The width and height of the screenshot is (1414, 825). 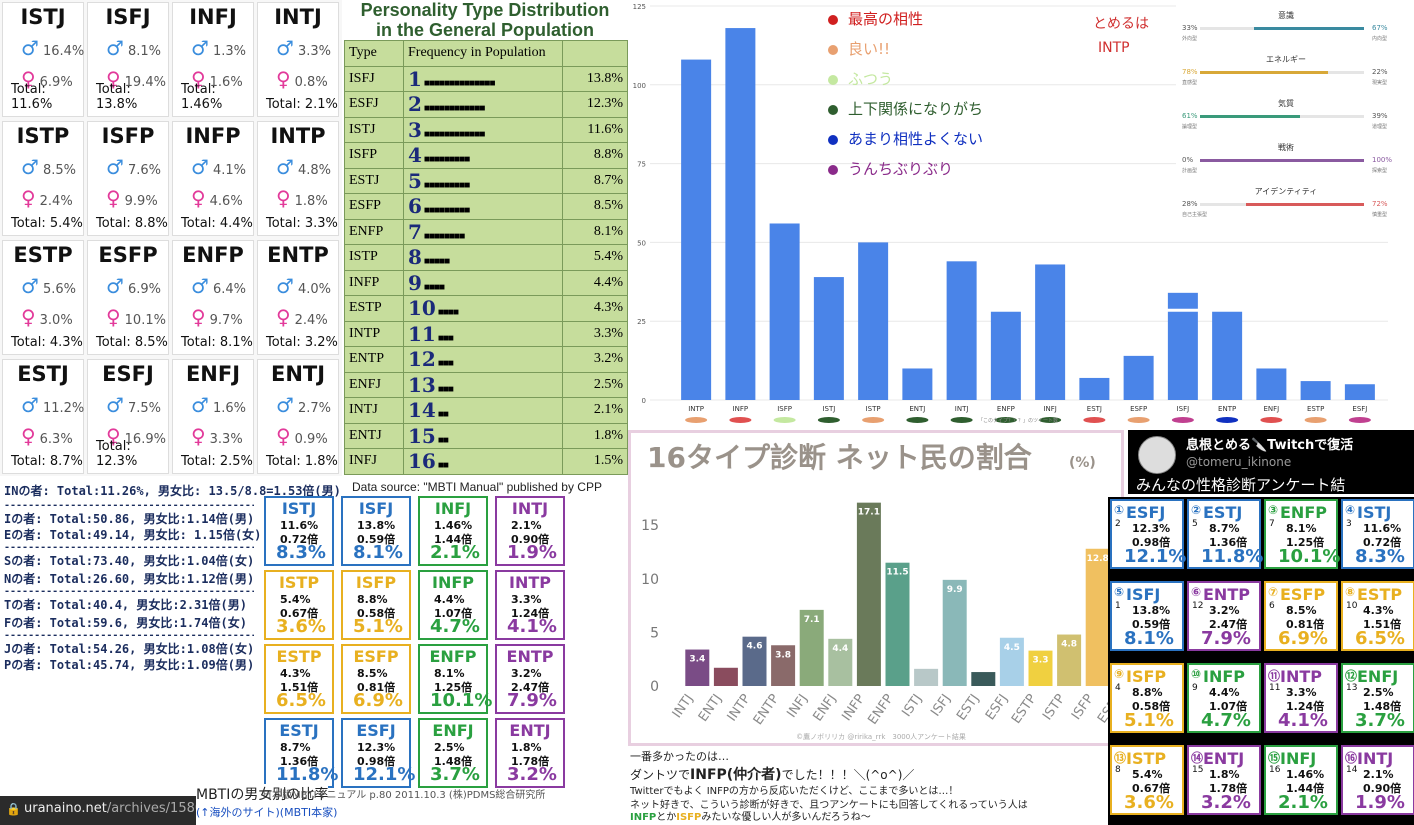 What do you see at coordinates (532, 552) in the screenshot?
I see `type-box-result: 1.9%` at bounding box center [532, 552].